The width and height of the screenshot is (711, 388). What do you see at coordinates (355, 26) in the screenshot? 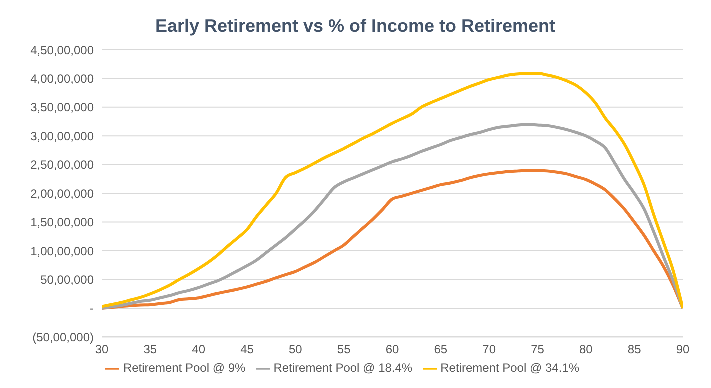
I see `chart-title: Early Retirement vs % of Income to Retirement` at bounding box center [355, 26].